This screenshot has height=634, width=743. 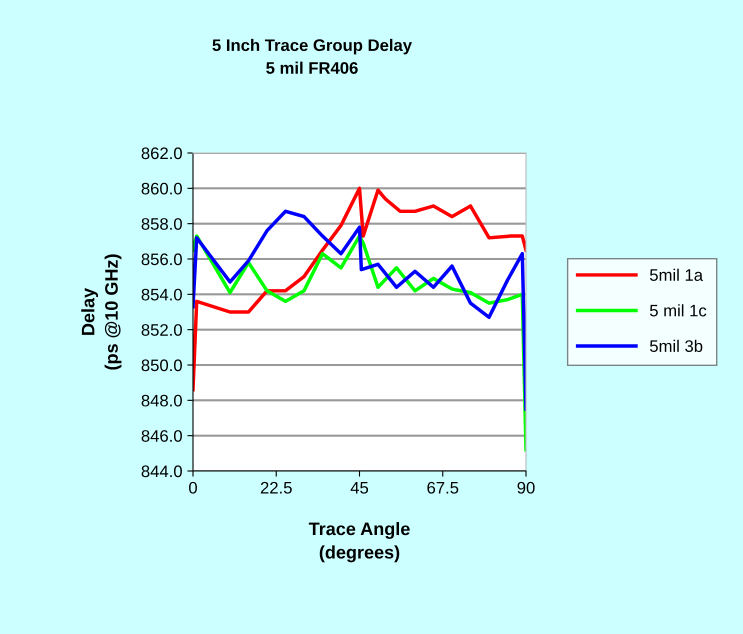 What do you see at coordinates (193, 488) in the screenshot?
I see `x-tick-label: 0` at bounding box center [193, 488].